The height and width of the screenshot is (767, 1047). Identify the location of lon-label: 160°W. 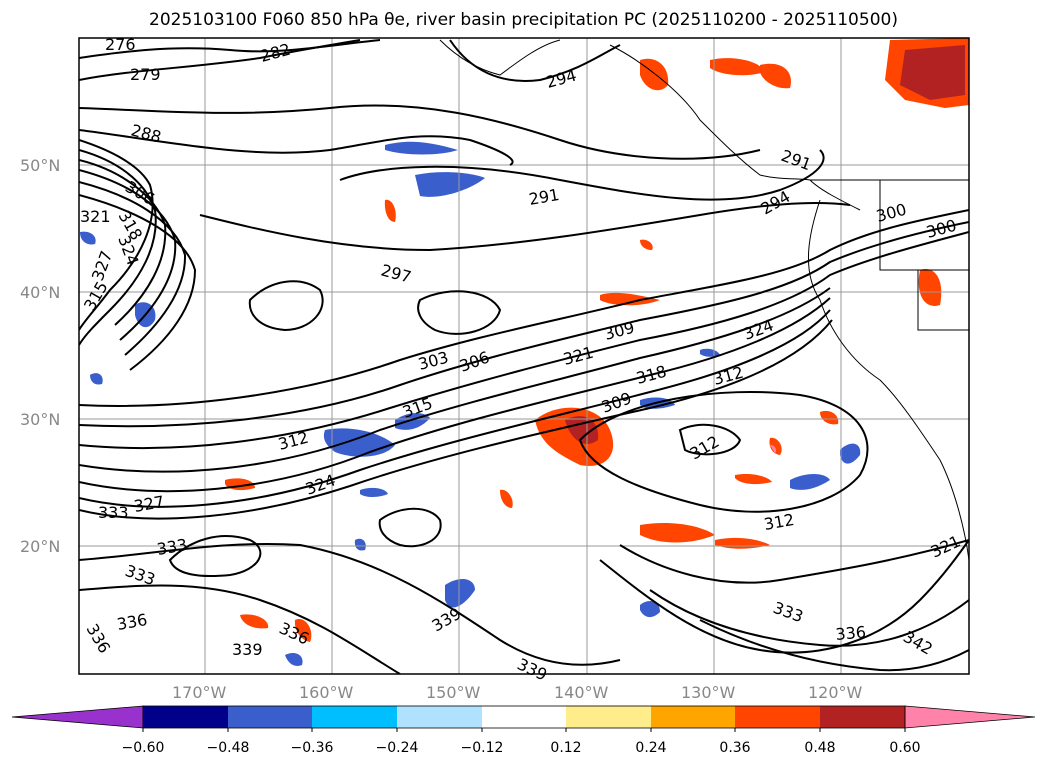
(326, 692).